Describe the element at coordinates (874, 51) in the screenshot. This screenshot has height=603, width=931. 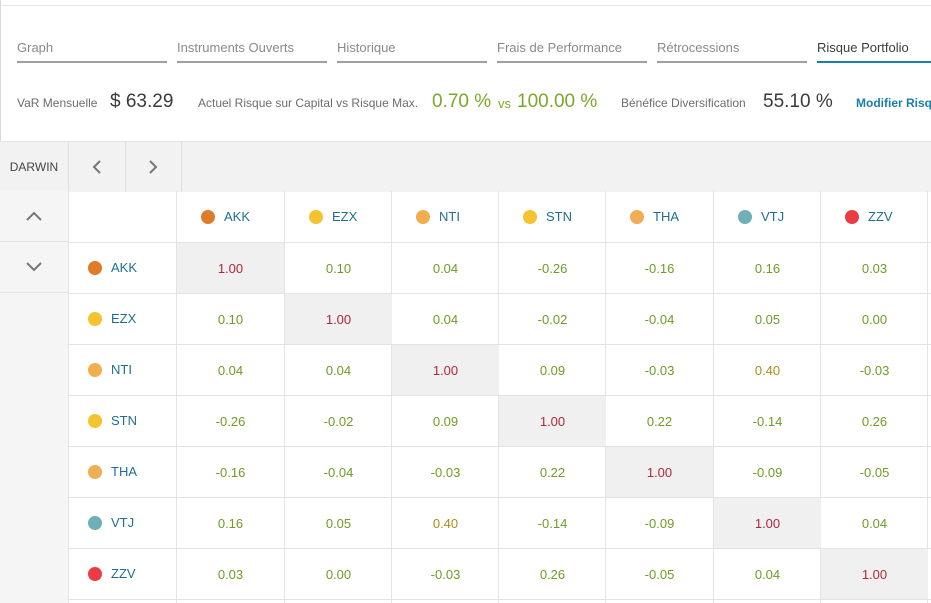
I see `tab-risque-portfolio: Risque Portfolio` at that location.